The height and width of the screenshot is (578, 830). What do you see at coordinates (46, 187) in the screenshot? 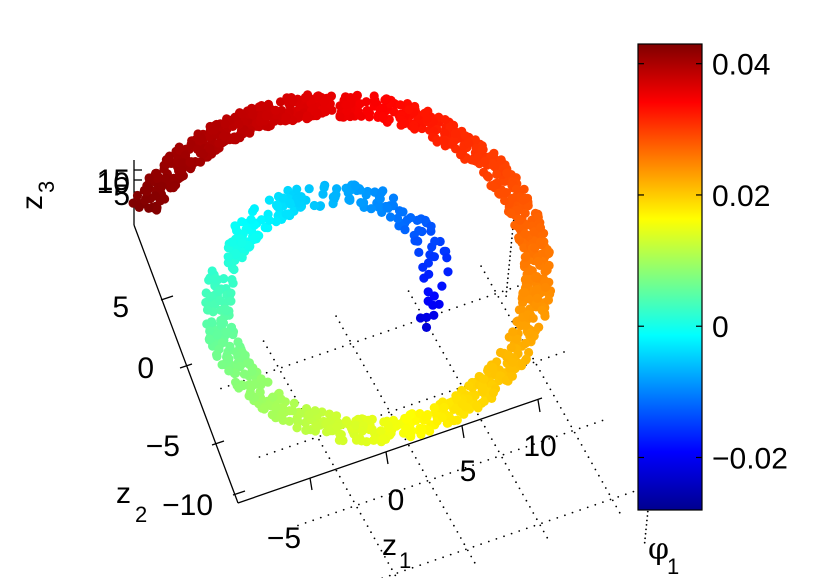
I see `axis-title-z3-subscript: 3` at bounding box center [46, 187].